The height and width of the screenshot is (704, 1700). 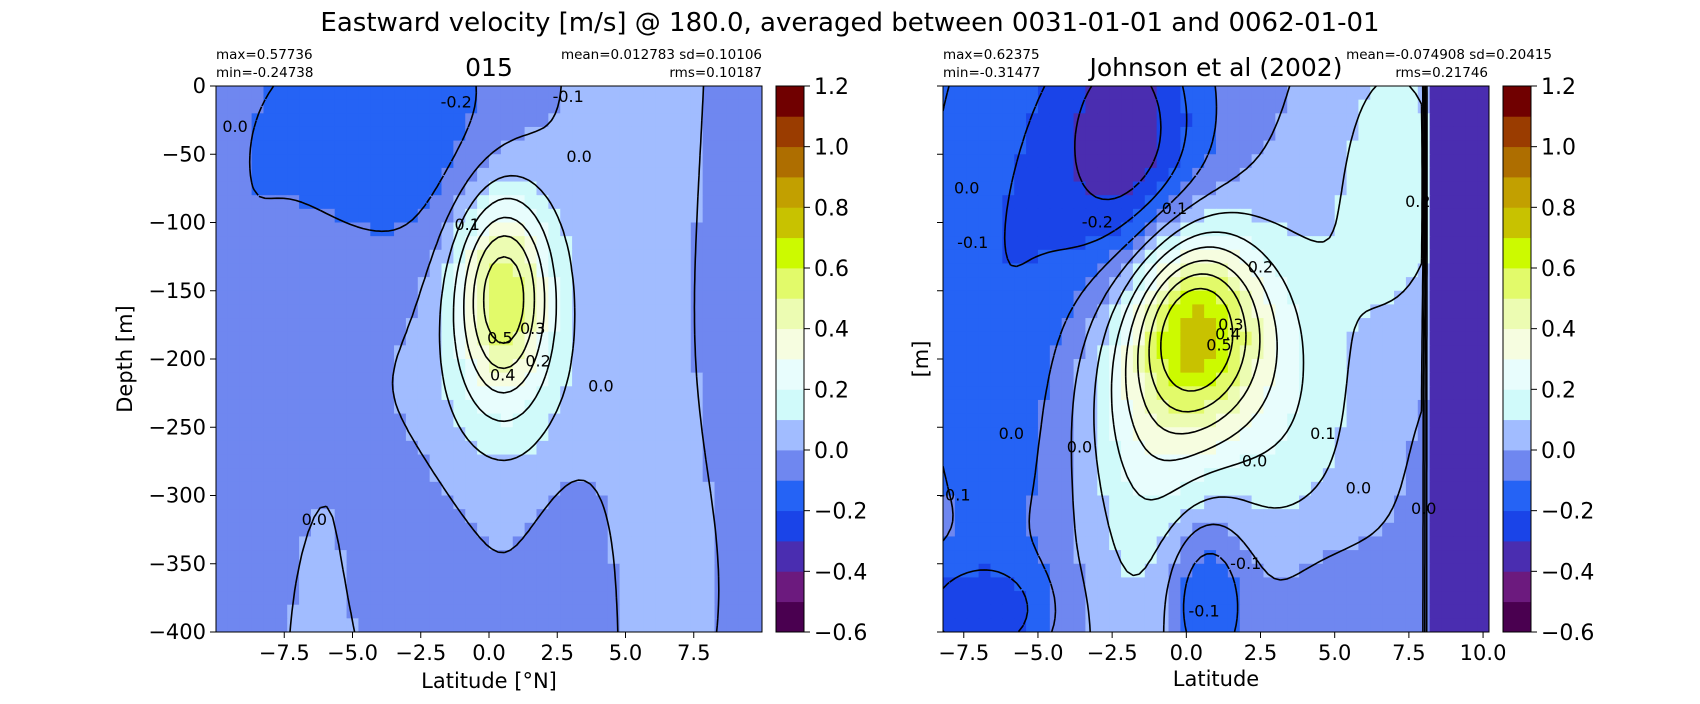 What do you see at coordinates (1186, 653) in the screenshot?
I see `x-tick-label: 0.0` at bounding box center [1186, 653].